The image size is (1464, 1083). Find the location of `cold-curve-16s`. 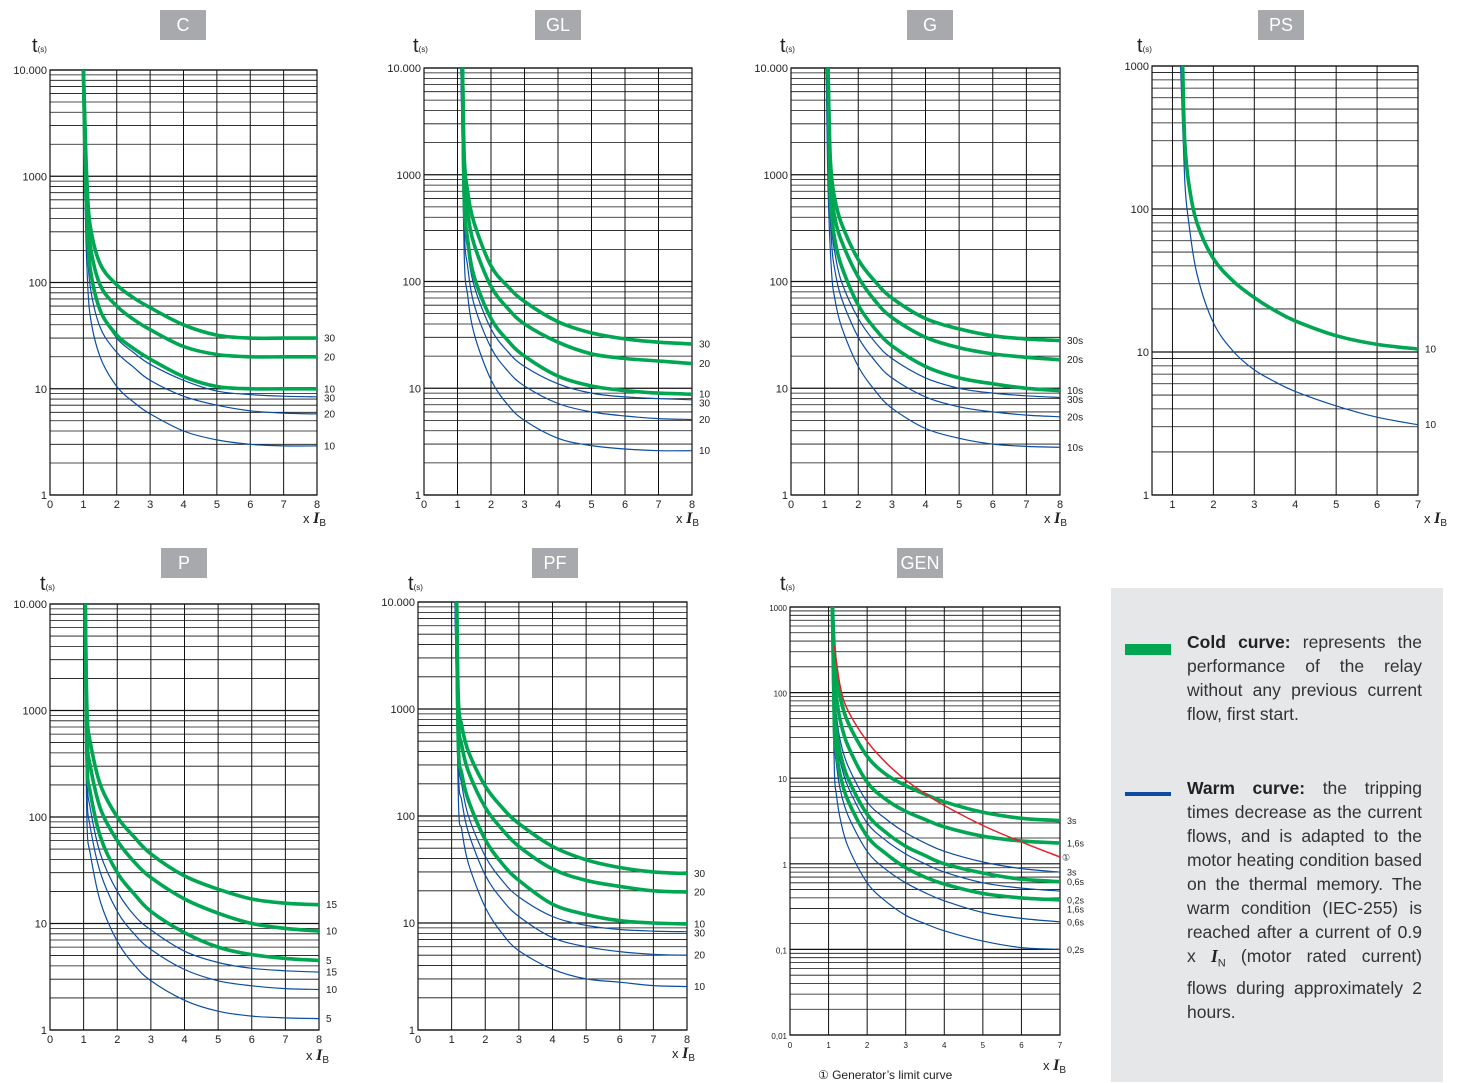

cold-curve-16s is located at coordinates (945, 726).